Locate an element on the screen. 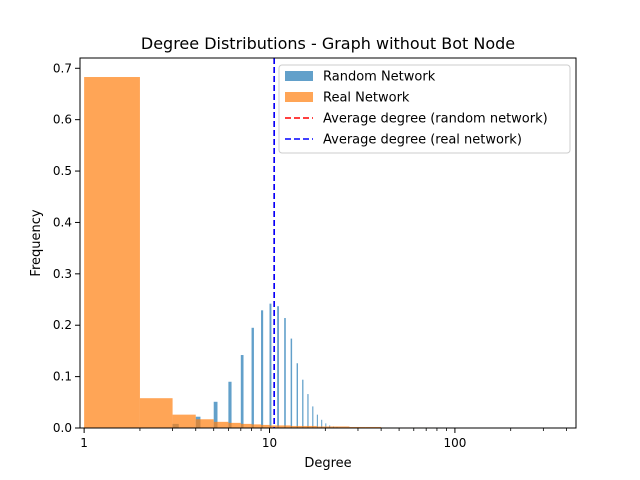 This screenshot has height=480, width=640. legend-box is located at coordinates (424, 109).